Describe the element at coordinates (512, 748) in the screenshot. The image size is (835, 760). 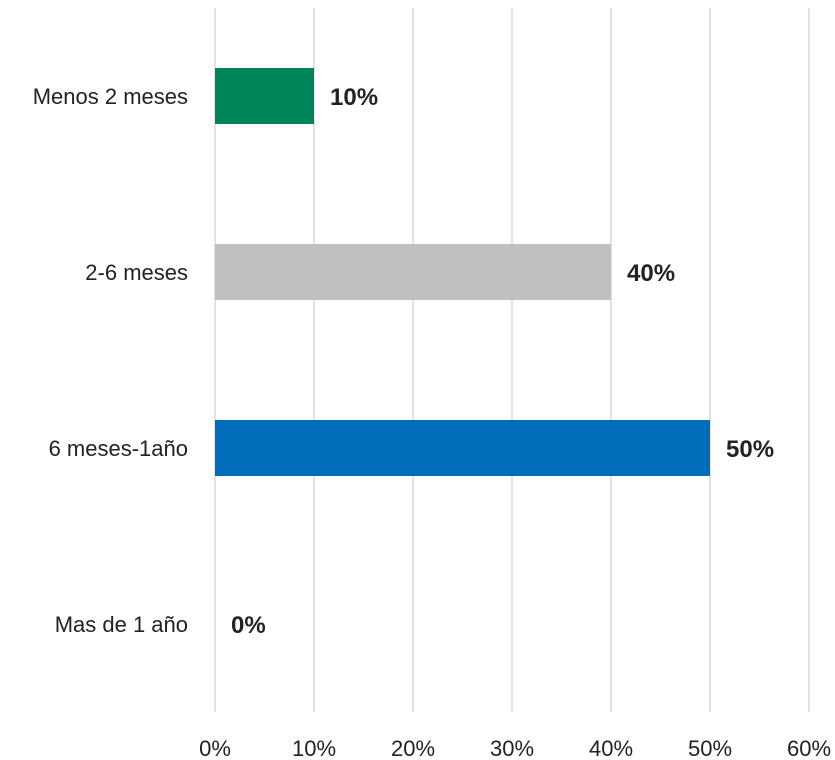
I see `x-tick-label: 30%` at that location.